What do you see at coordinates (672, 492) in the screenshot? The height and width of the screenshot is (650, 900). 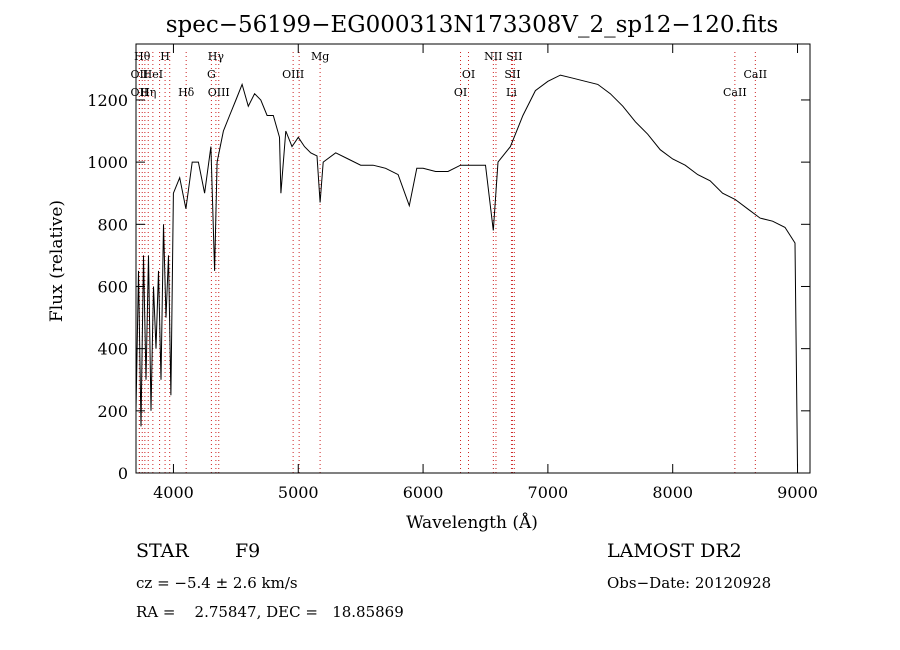 I see `x-tick-label: 8000` at bounding box center [672, 492].